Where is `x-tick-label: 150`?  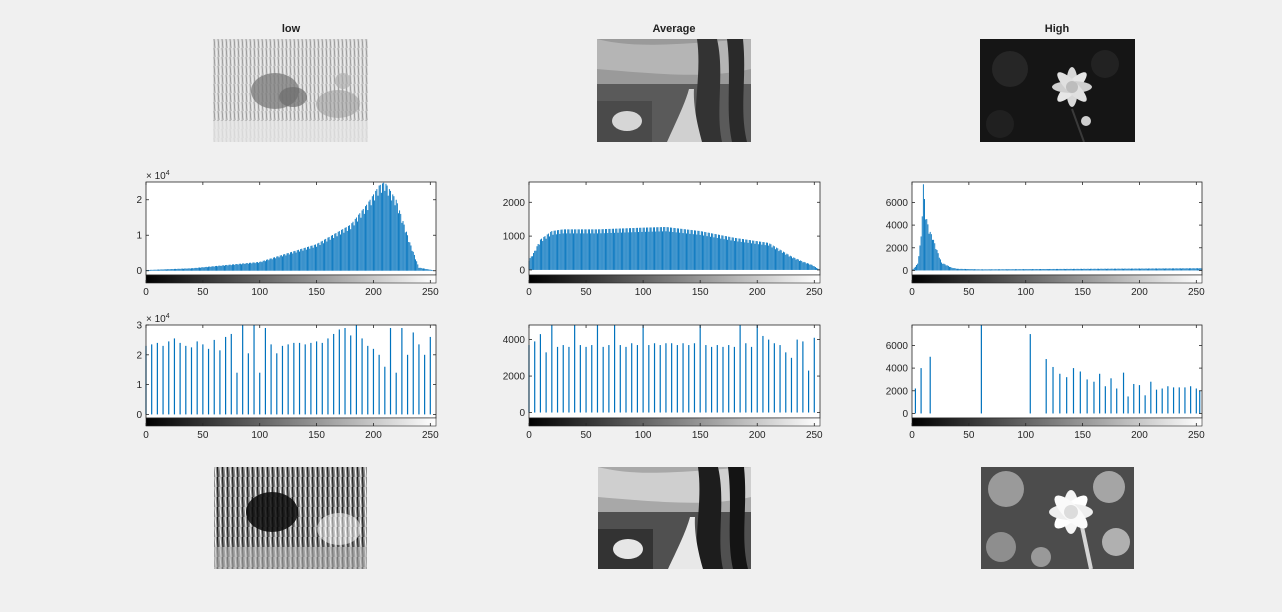 x-tick-label: 150 is located at coordinates (316, 292).